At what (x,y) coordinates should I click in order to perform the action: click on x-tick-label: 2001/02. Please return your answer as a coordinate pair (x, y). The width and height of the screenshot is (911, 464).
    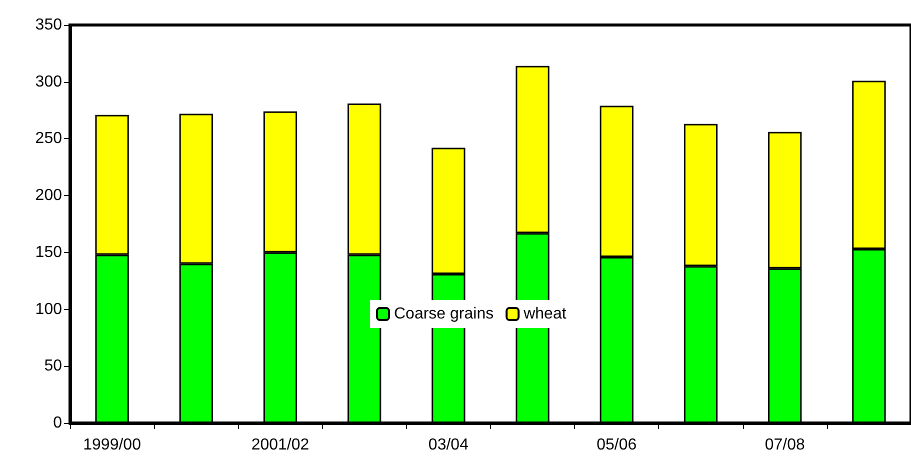
    Looking at the image, I should click on (280, 445).